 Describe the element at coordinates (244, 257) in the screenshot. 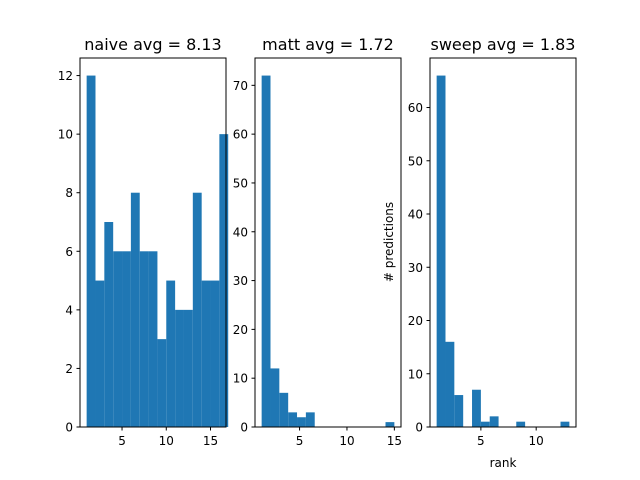

I see `y-axis: 0 10 20 30 40 50 60 70` at that location.